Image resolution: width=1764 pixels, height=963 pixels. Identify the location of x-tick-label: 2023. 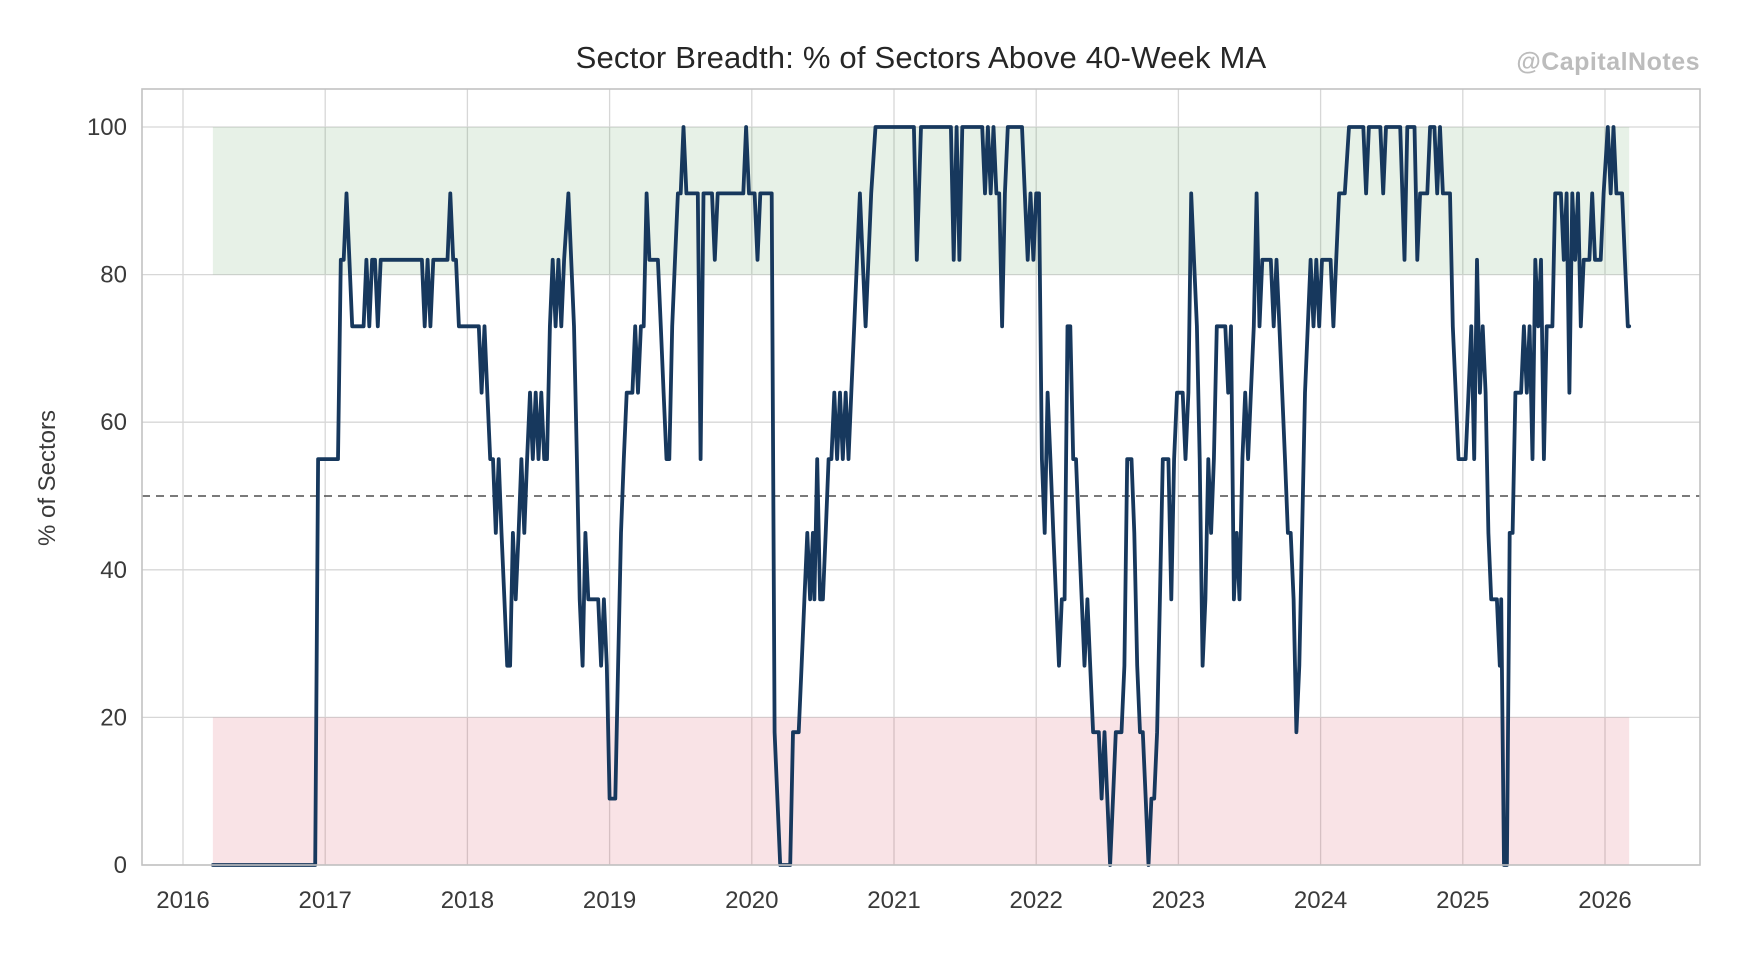
(1178, 900).